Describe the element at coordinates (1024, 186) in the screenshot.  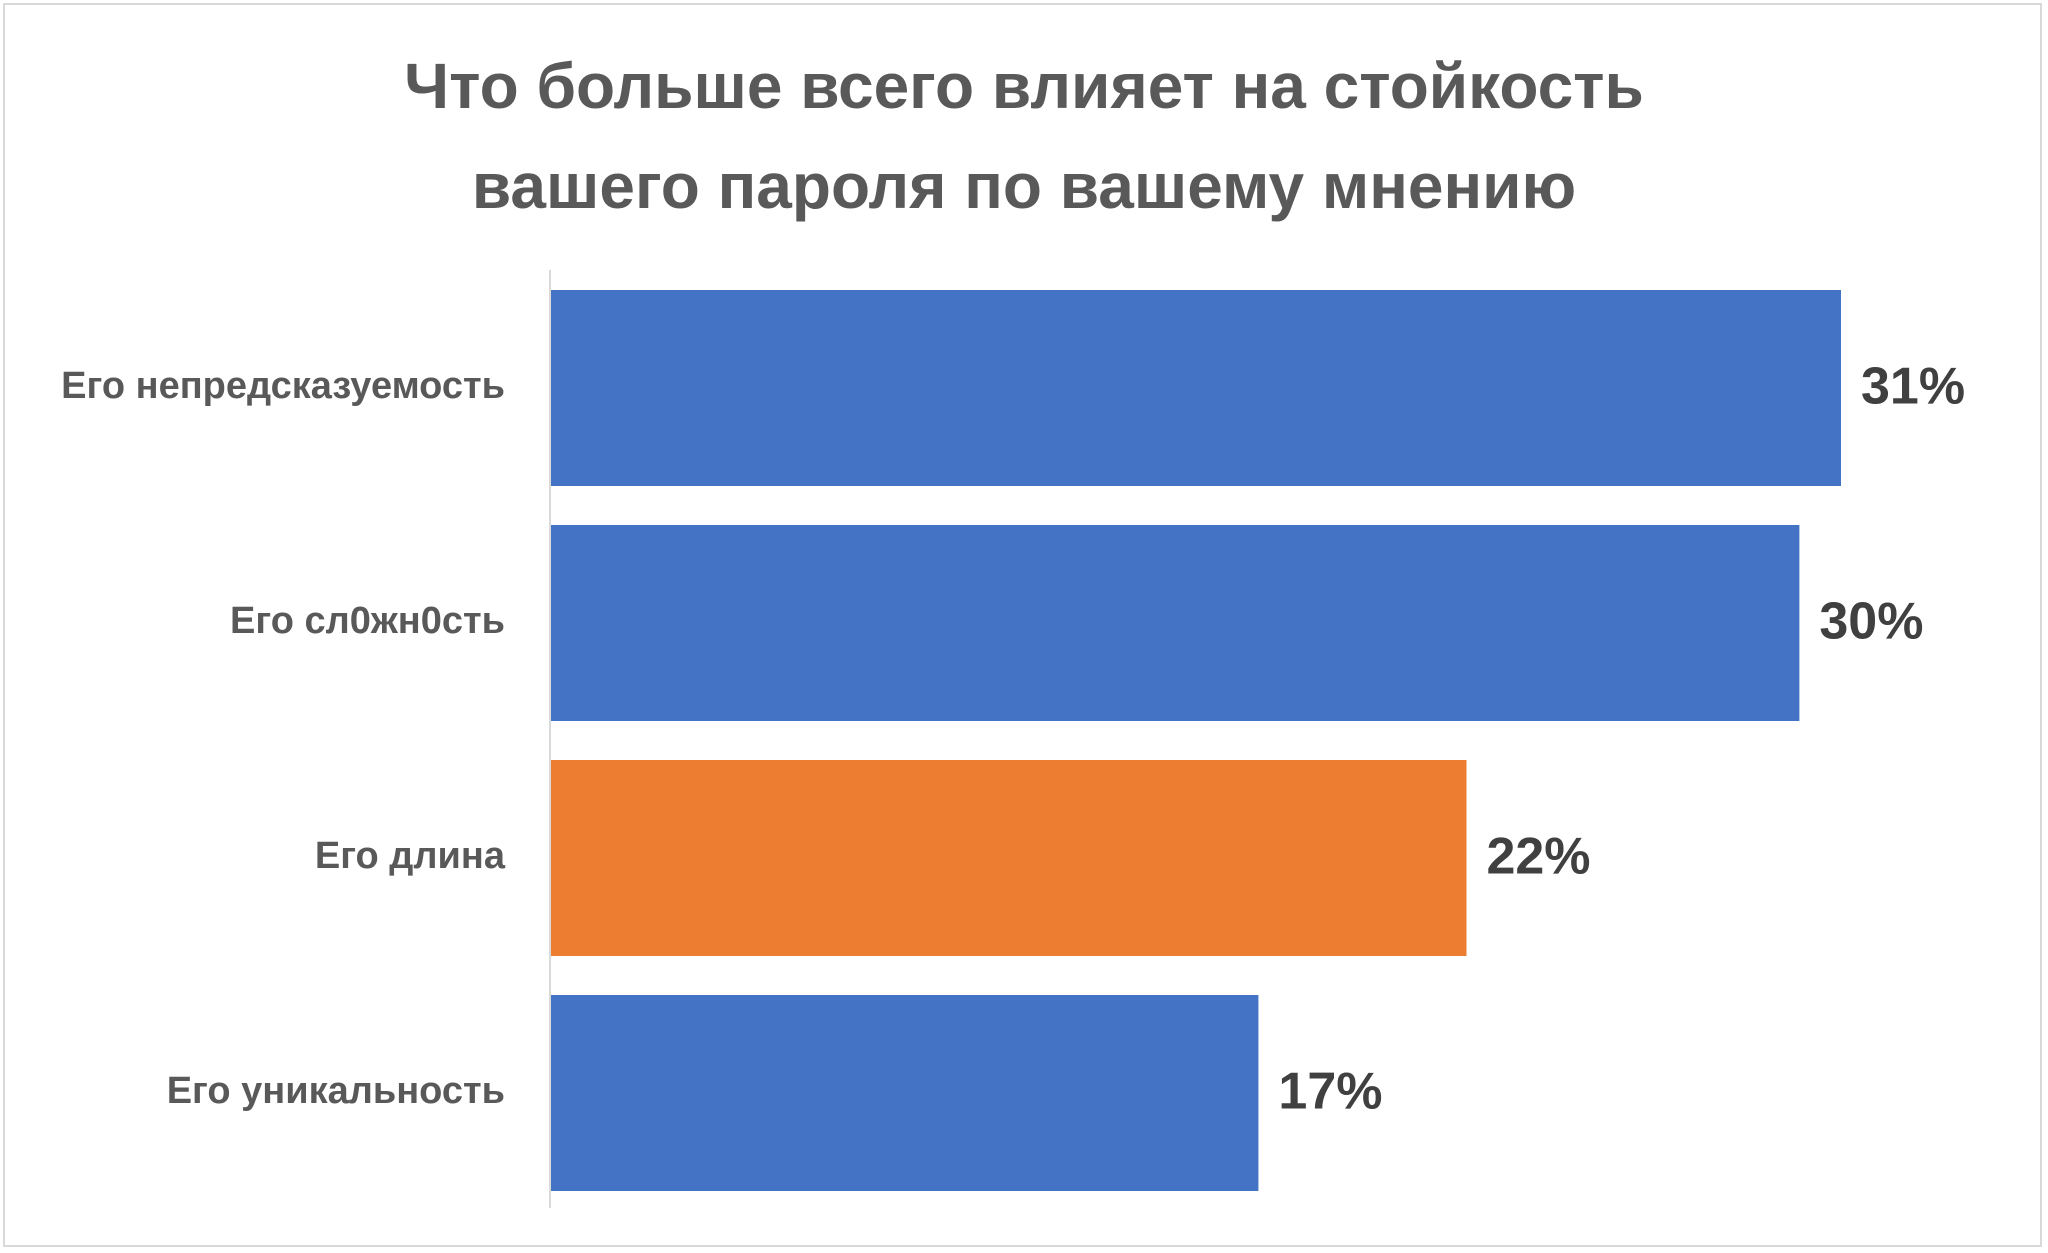
I see `chart-title-line-2: вашего пароля по вашему мнению` at that location.